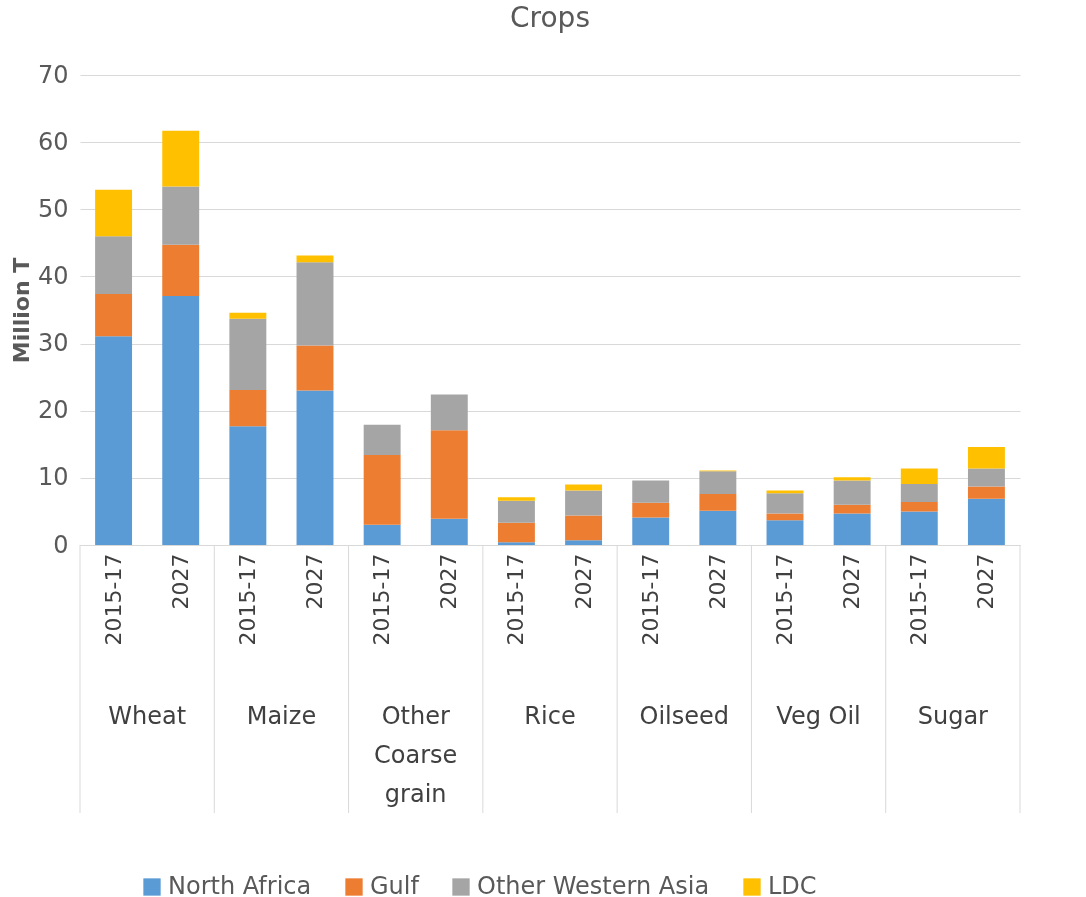  What do you see at coordinates (395, 884) in the screenshot?
I see `legend-label: Gulf` at bounding box center [395, 884].